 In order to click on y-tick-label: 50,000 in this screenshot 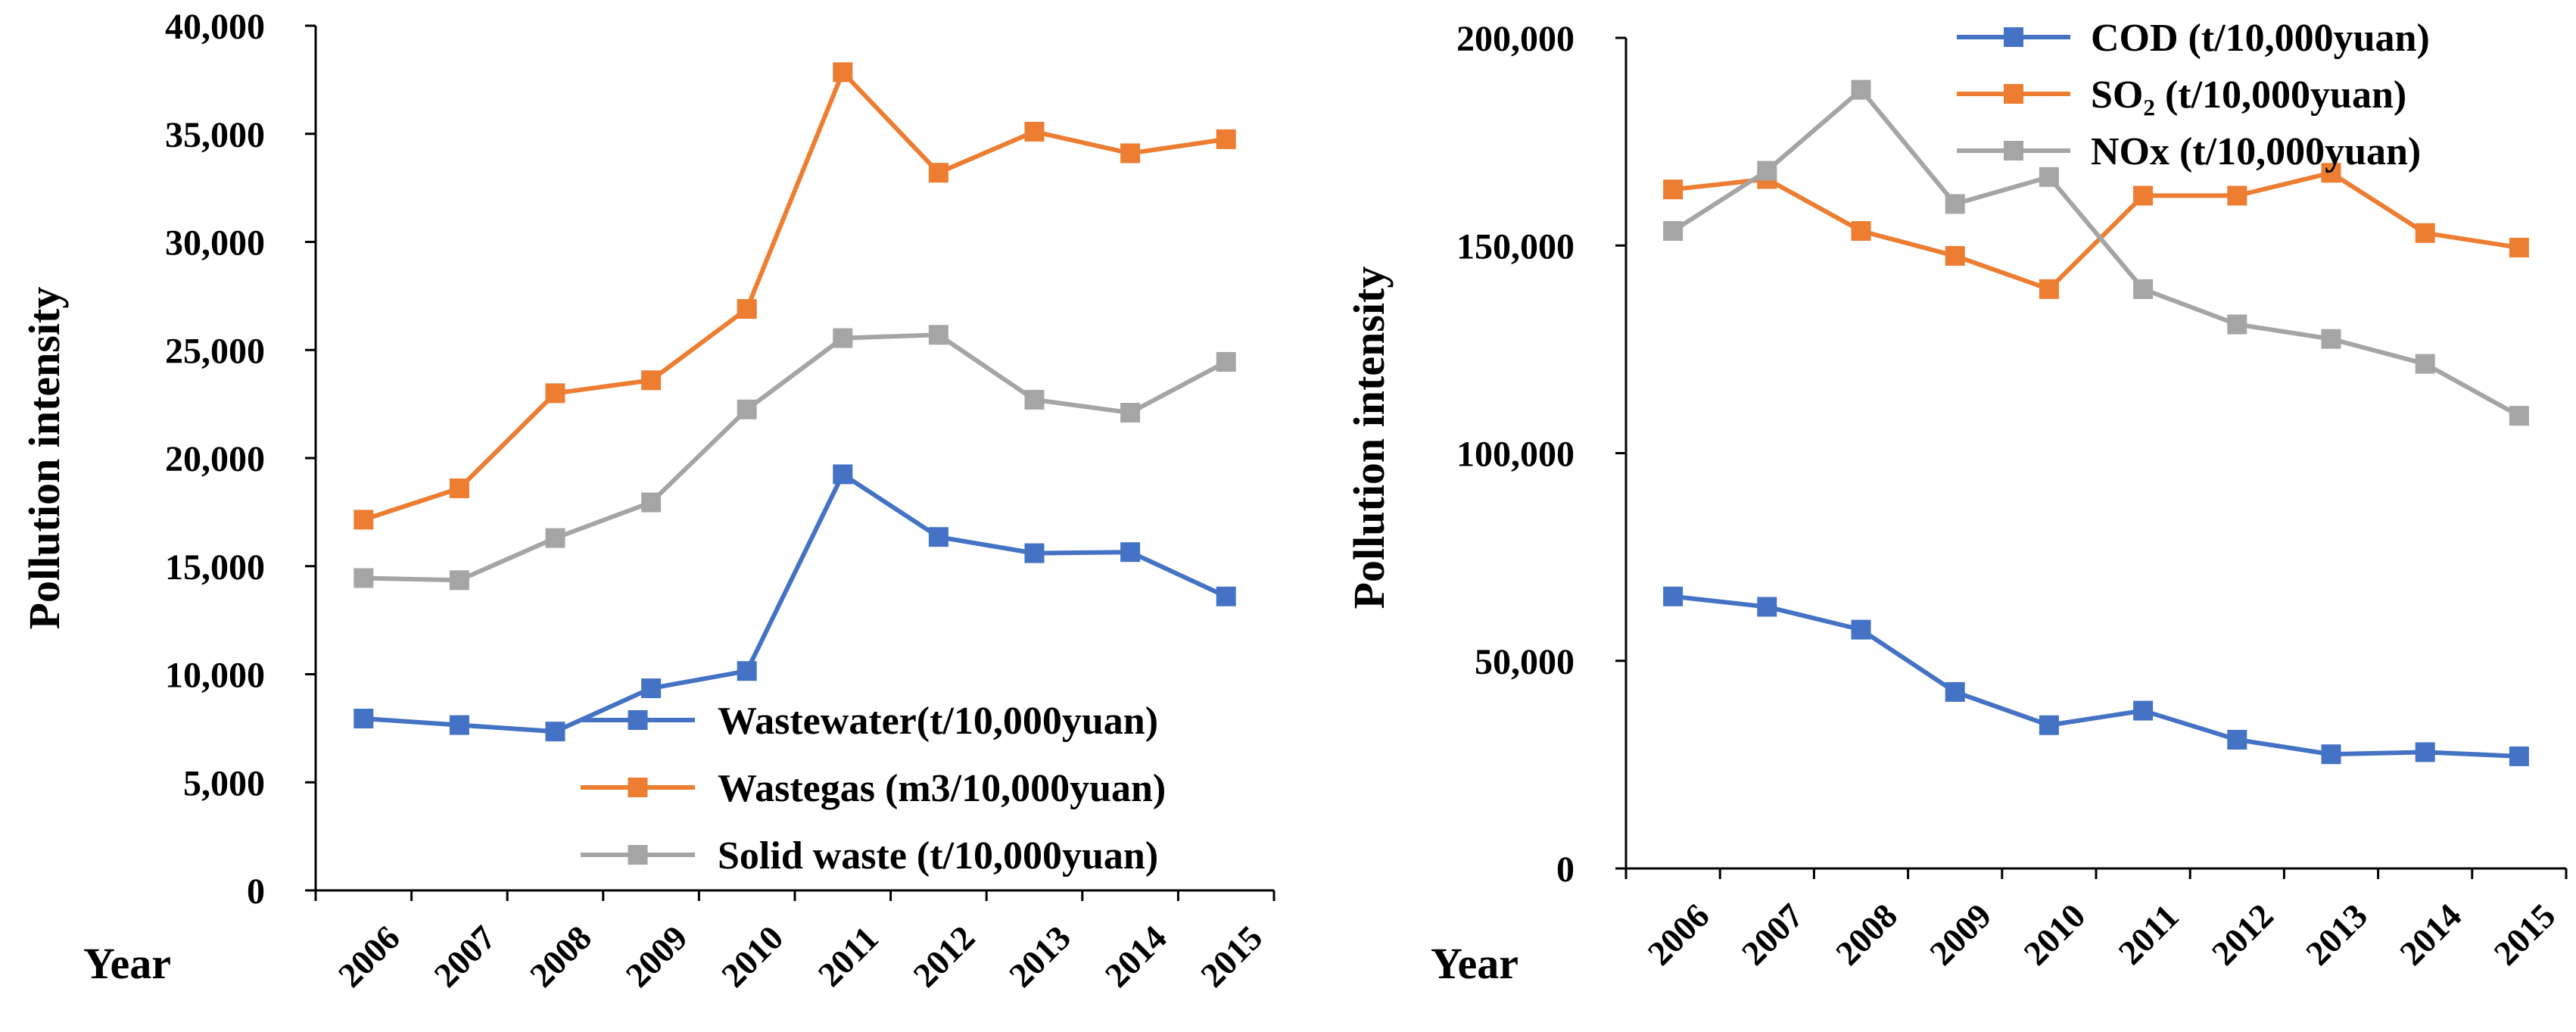, I will do `click(1525, 662)`.